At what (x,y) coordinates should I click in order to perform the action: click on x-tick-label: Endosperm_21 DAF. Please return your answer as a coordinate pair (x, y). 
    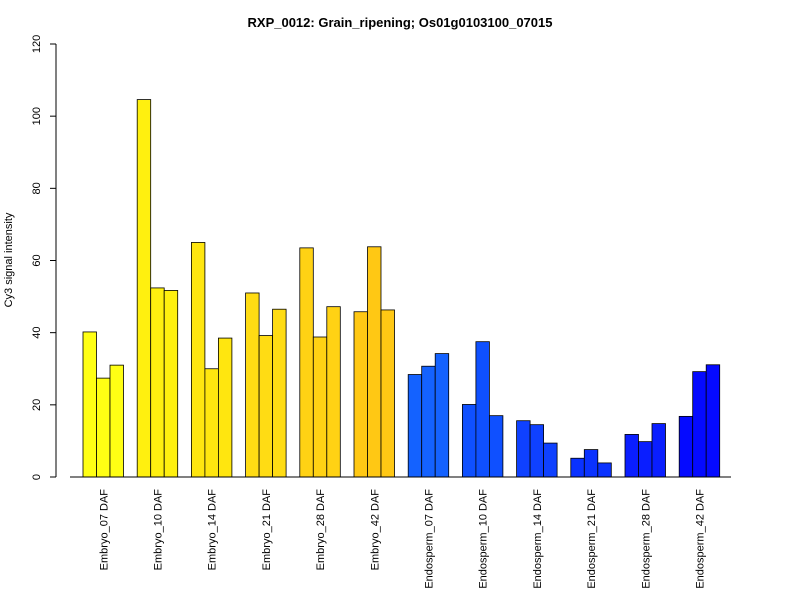
    Looking at the image, I should click on (592, 539).